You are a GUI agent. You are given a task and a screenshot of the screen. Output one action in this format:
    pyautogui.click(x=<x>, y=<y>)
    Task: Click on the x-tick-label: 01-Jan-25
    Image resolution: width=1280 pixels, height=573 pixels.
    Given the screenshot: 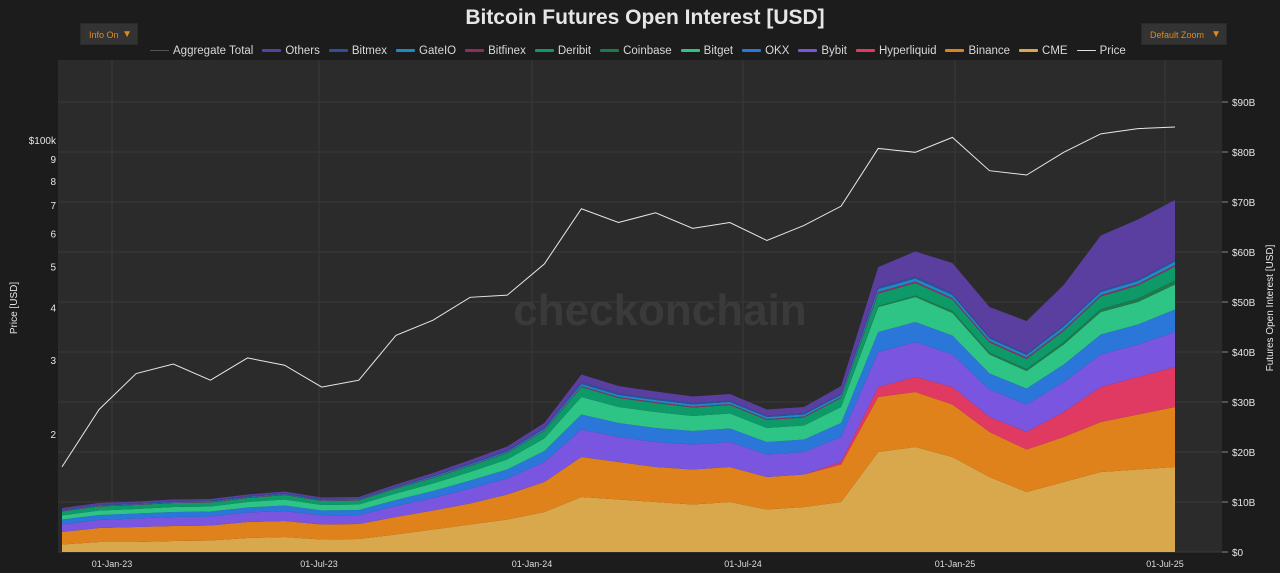 What is the action you would take?
    pyautogui.click(x=955, y=564)
    